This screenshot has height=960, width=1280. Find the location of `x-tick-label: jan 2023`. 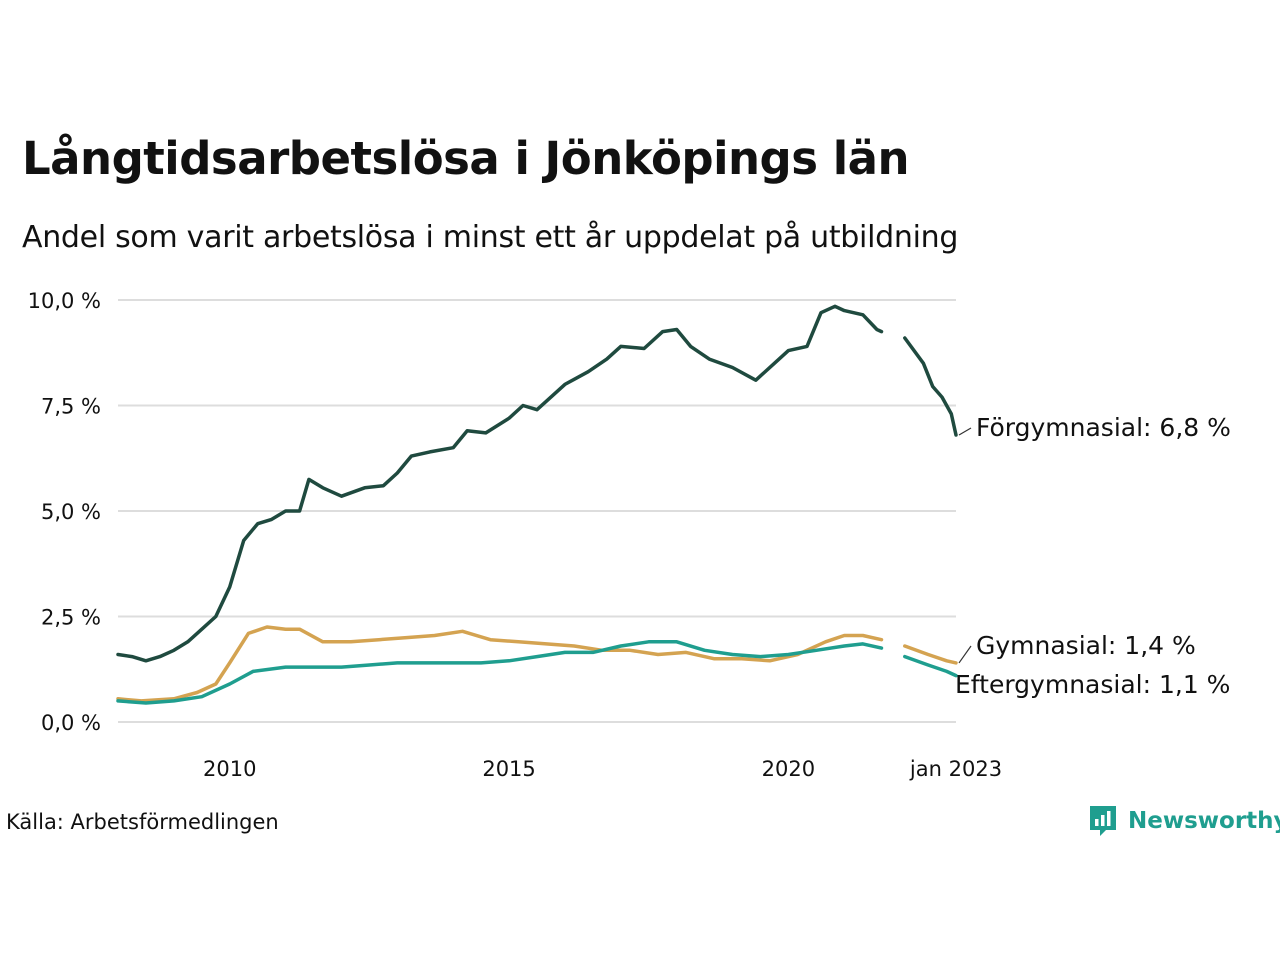

x-tick-label: jan 2023 is located at coordinates (955, 769).